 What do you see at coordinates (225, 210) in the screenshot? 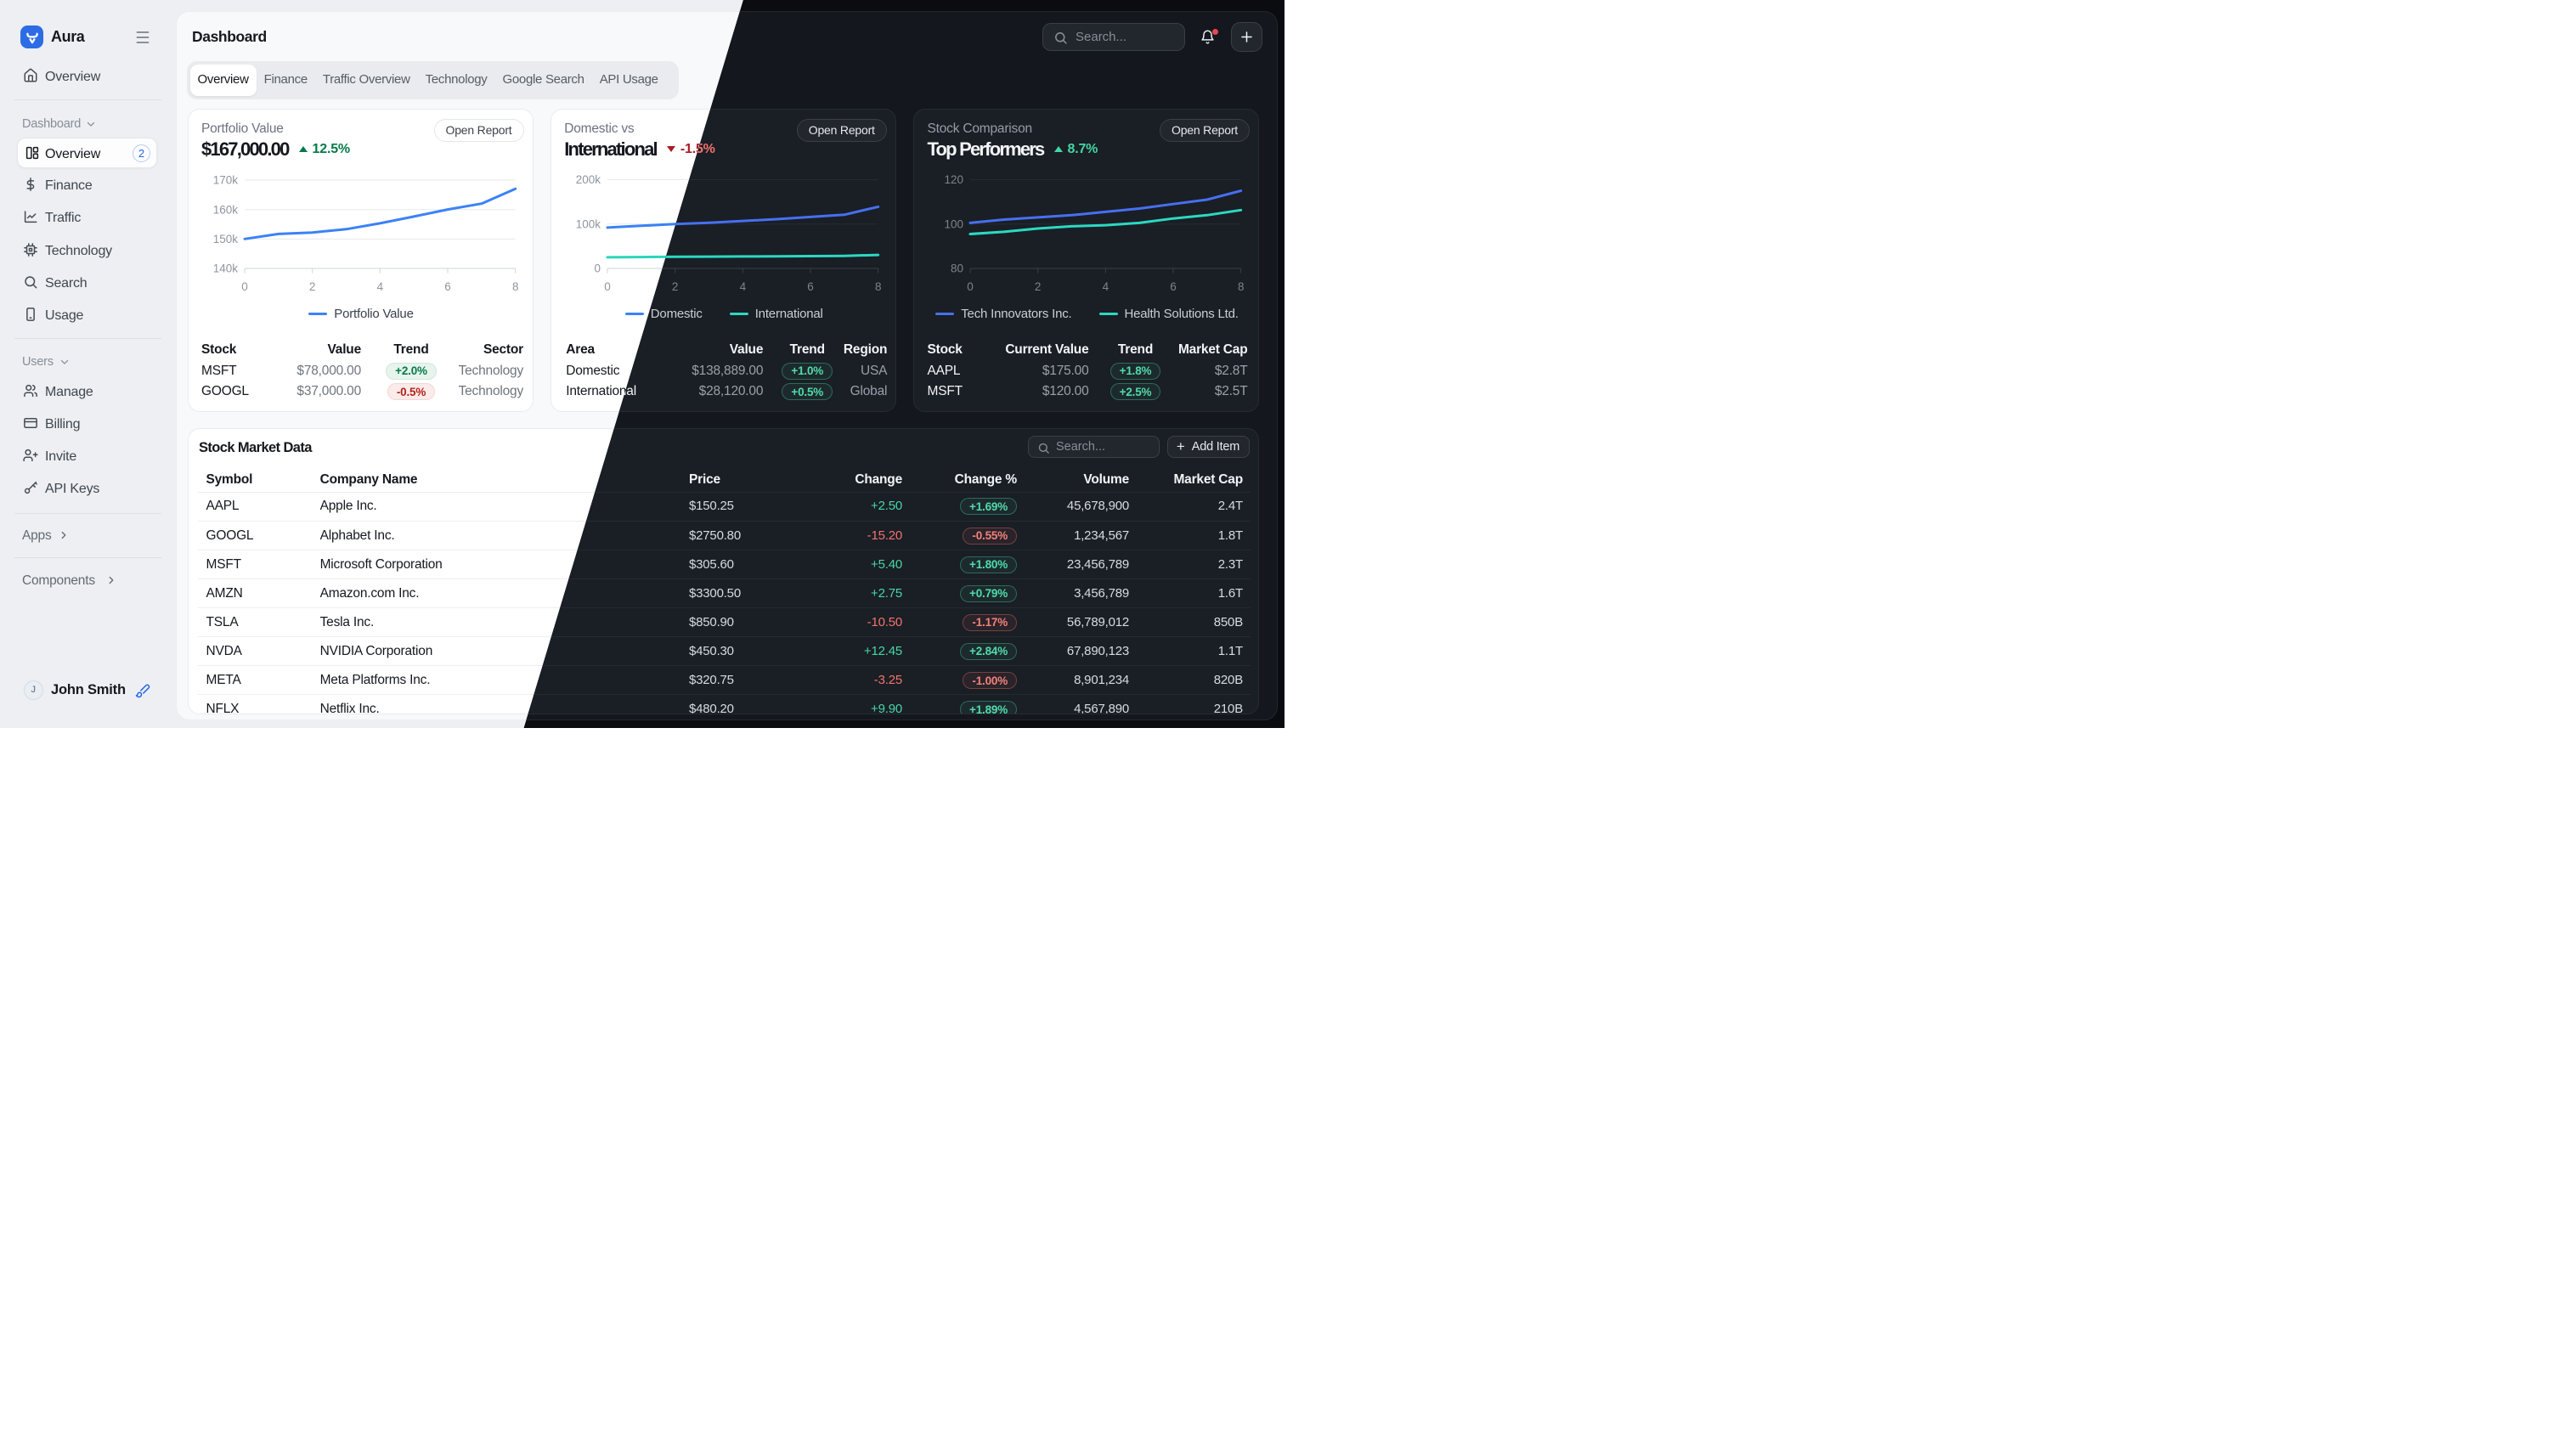
I see `svg-text: 160k` at bounding box center [225, 210].